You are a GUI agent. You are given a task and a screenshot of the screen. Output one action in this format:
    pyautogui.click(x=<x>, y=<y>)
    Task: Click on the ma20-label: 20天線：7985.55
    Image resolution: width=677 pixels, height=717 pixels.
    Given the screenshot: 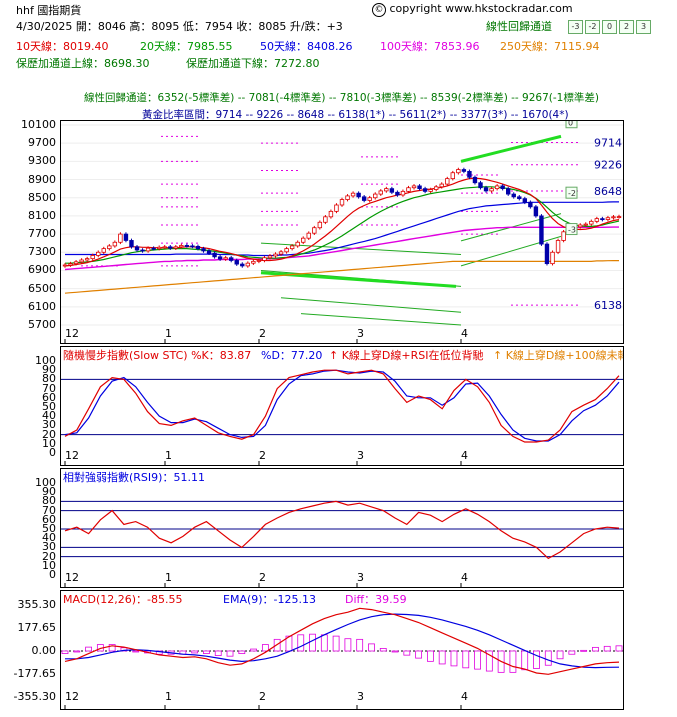 What is the action you would take?
    pyautogui.click(x=186, y=46)
    